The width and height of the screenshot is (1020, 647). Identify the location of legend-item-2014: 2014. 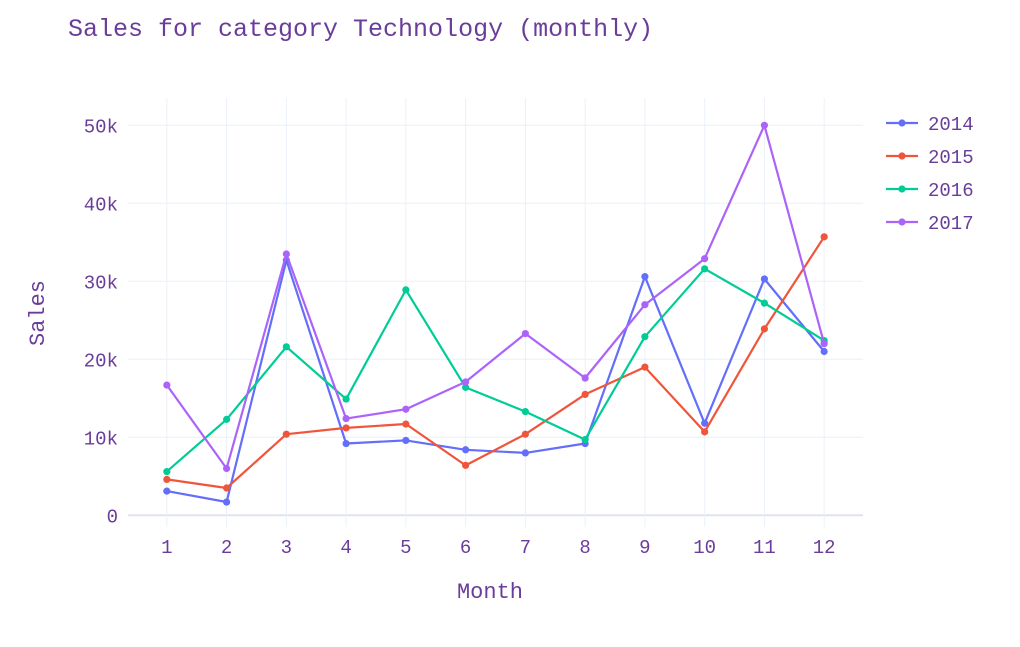
(930, 125).